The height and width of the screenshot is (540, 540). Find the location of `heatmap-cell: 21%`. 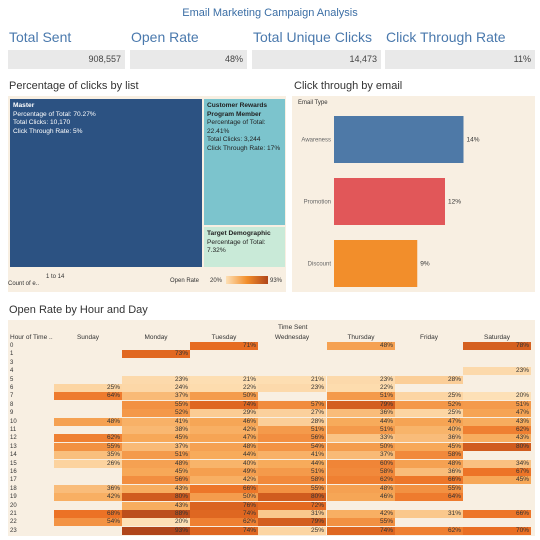

heatmap-cell: 21% is located at coordinates (224, 379).